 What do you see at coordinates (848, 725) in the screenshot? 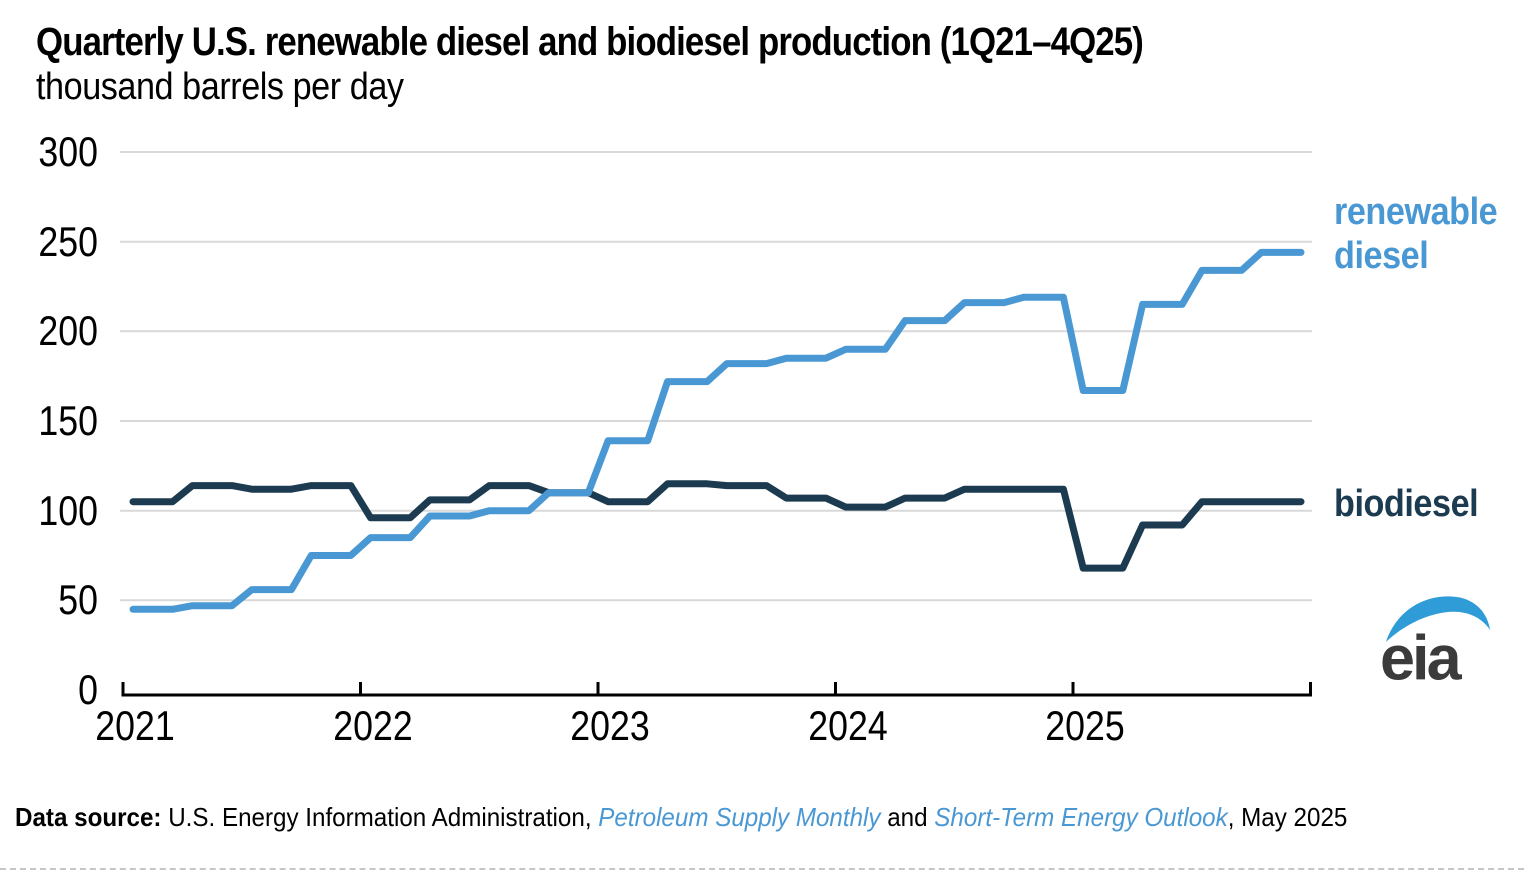
I see `x-axis-label-2024: 2024` at bounding box center [848, 725].